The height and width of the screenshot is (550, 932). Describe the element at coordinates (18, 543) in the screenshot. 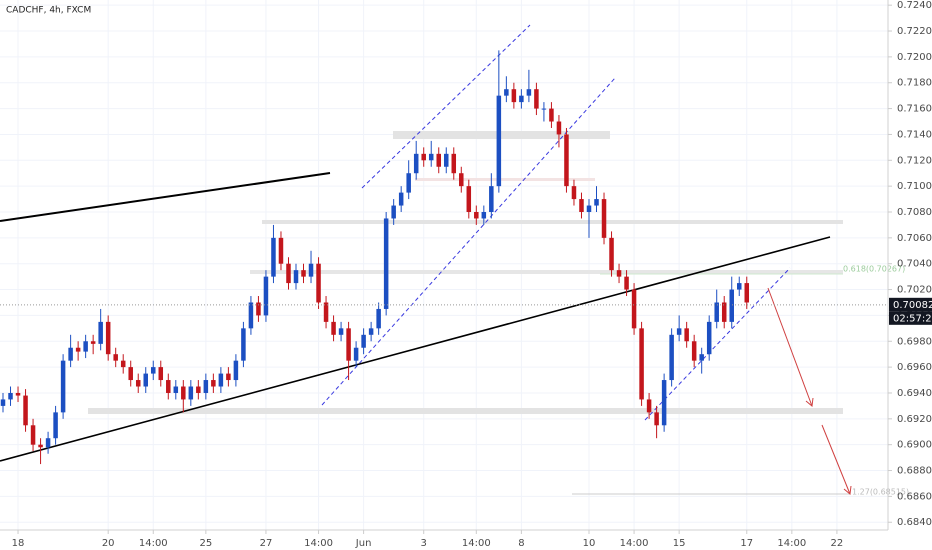

I see `x-tick-label: 18` at that location.